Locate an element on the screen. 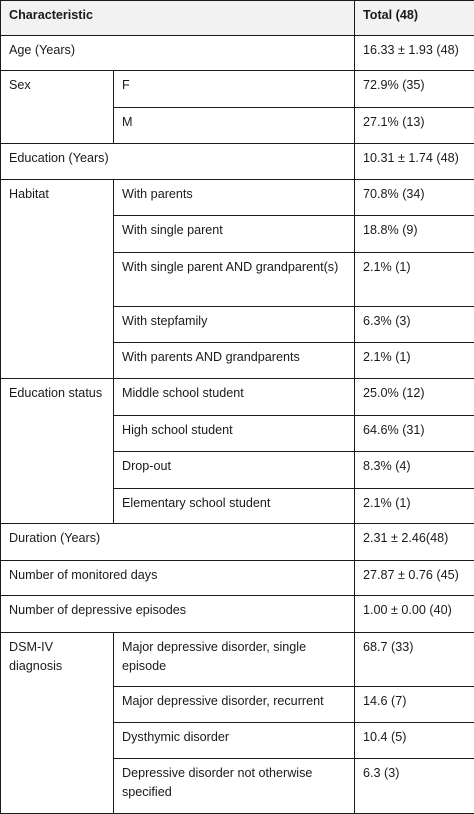  row-value: 68.7 (33) is located at coordinates (414, 659).